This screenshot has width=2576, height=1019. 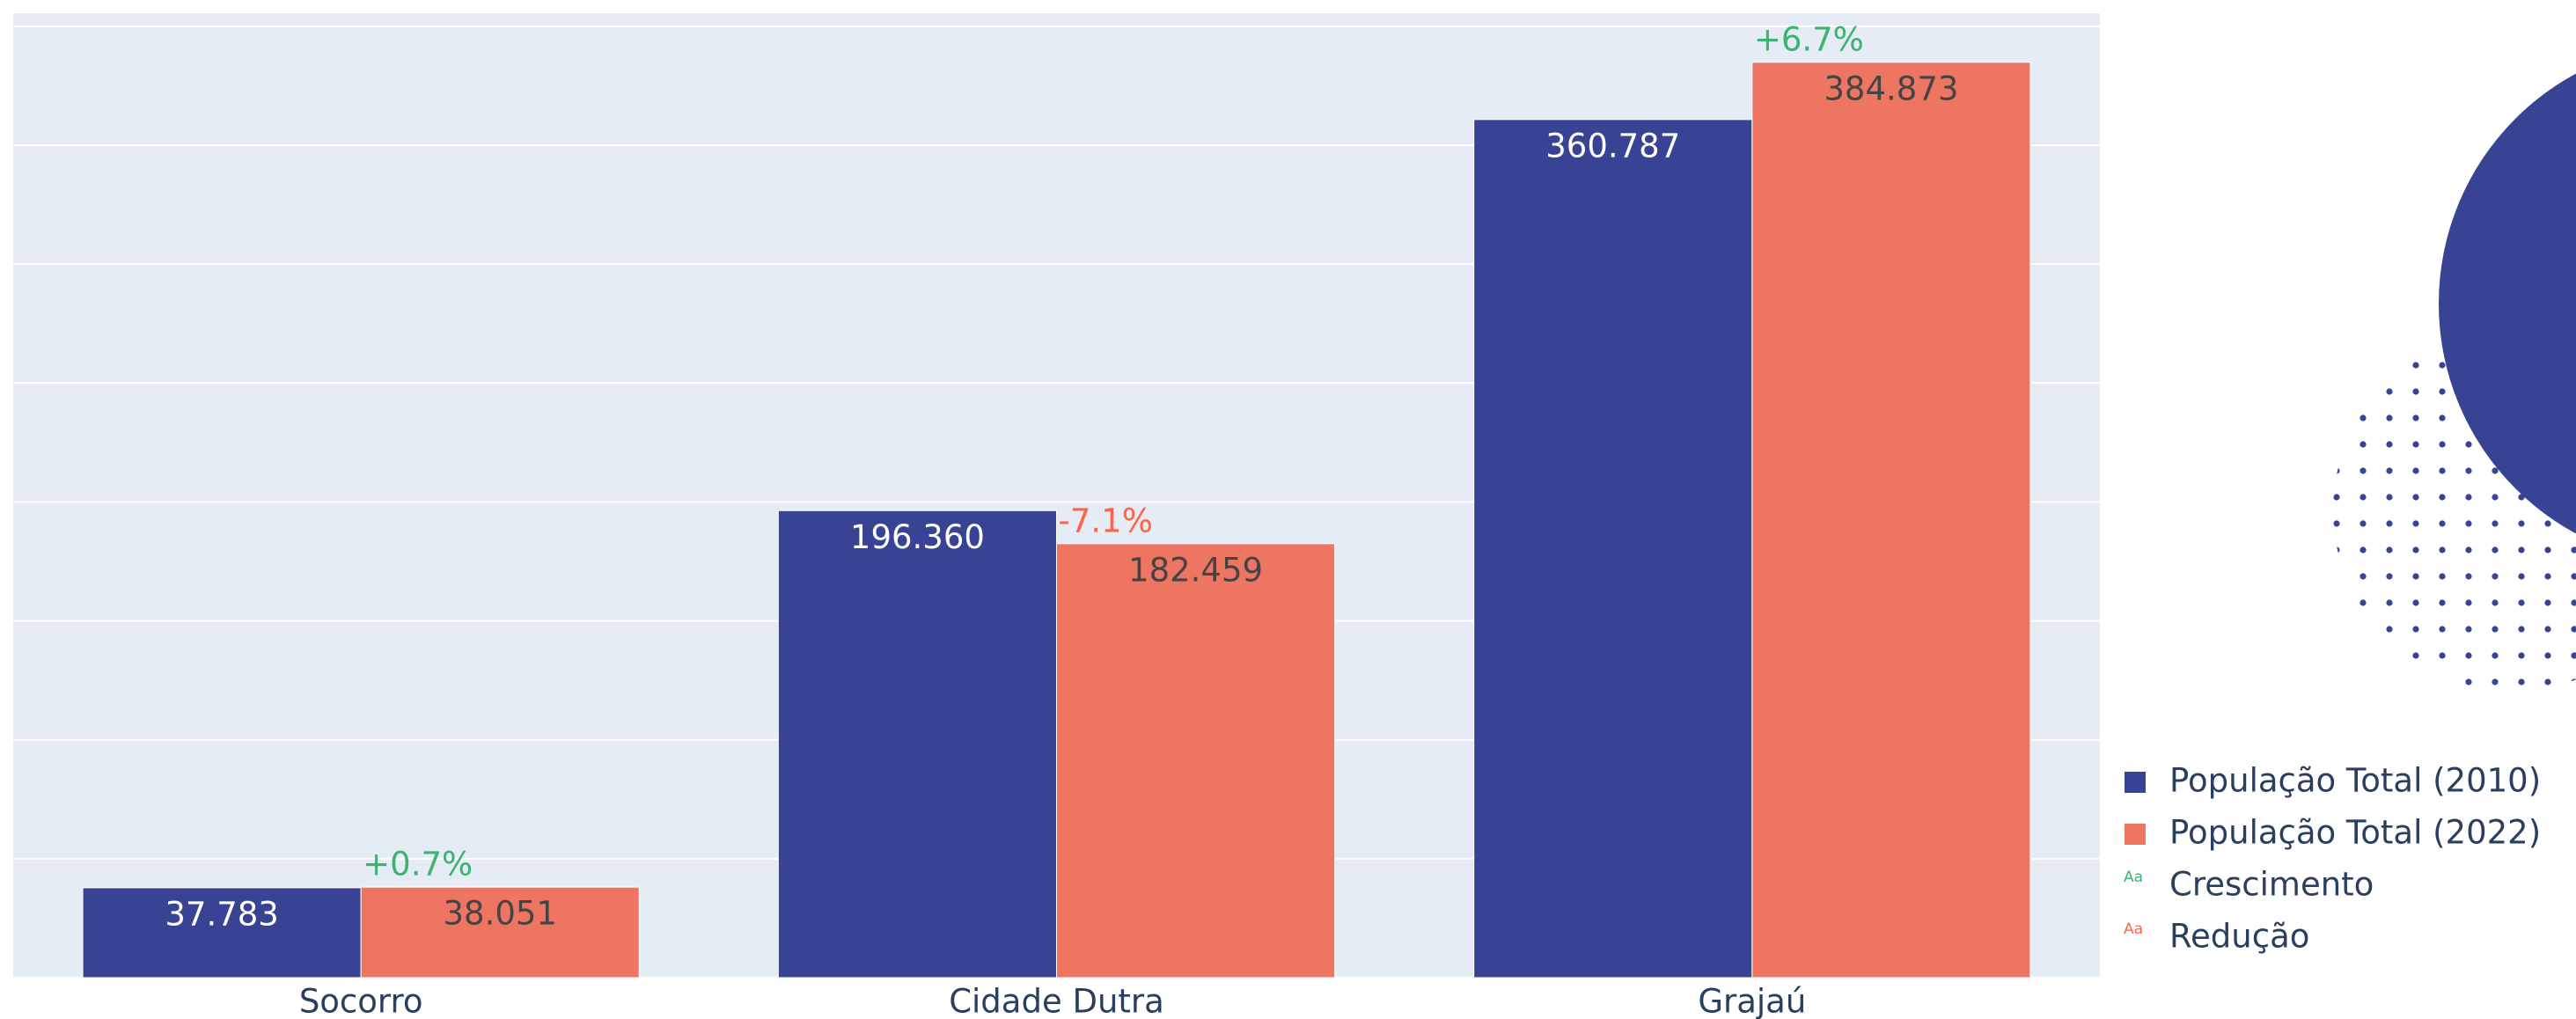 What do you see at coordinates (917, 537) in the screenshot?
I see `value-label: 196.360` at bounding box center [917, 537].